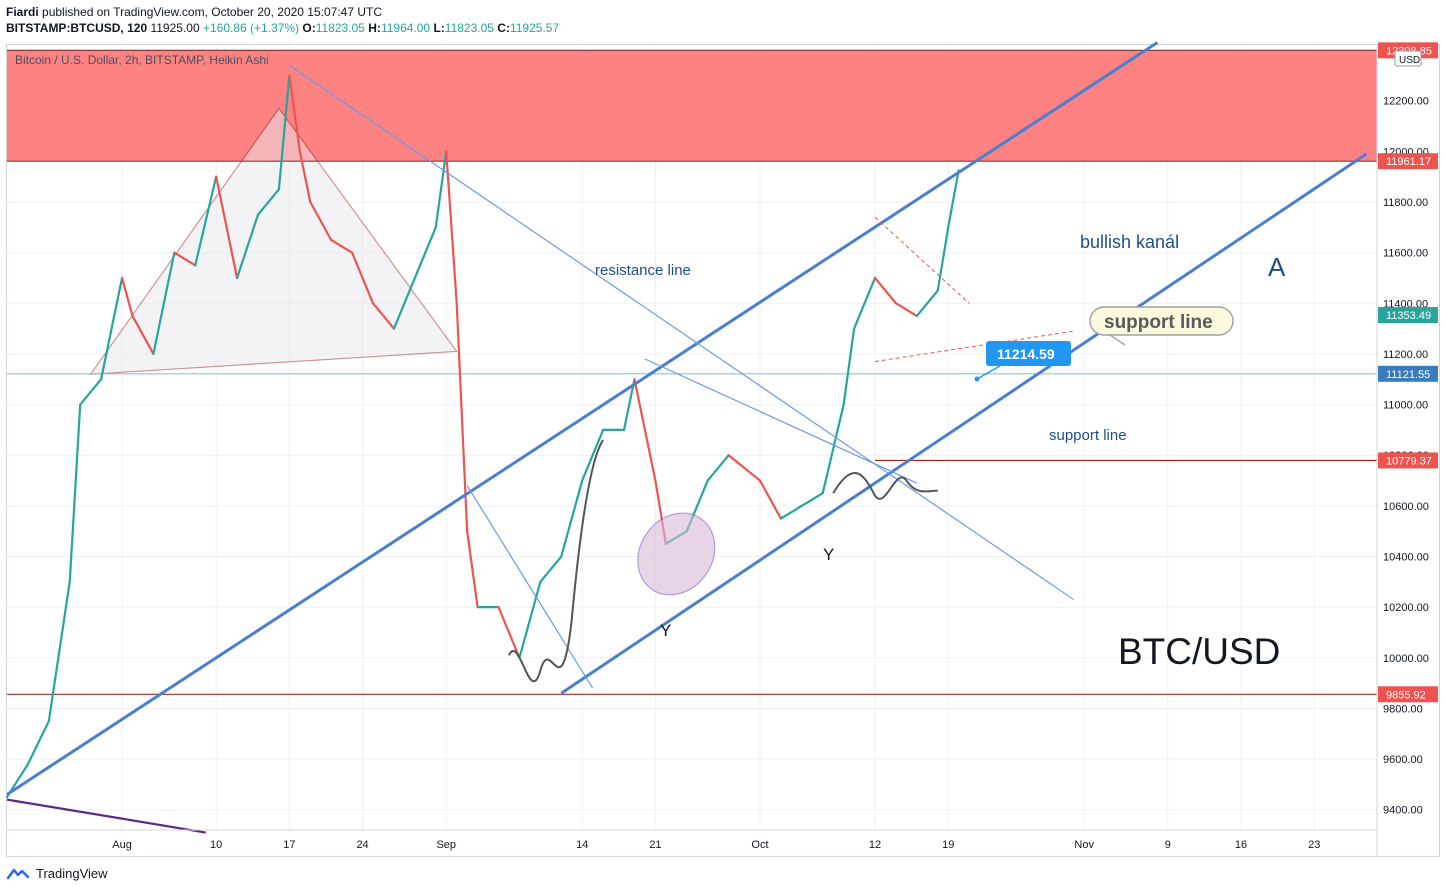 The image size is (1446, 894). Describe the element at coordinates (1088, 435) in the screenshot. I see `support-line-label: support line` at that location.